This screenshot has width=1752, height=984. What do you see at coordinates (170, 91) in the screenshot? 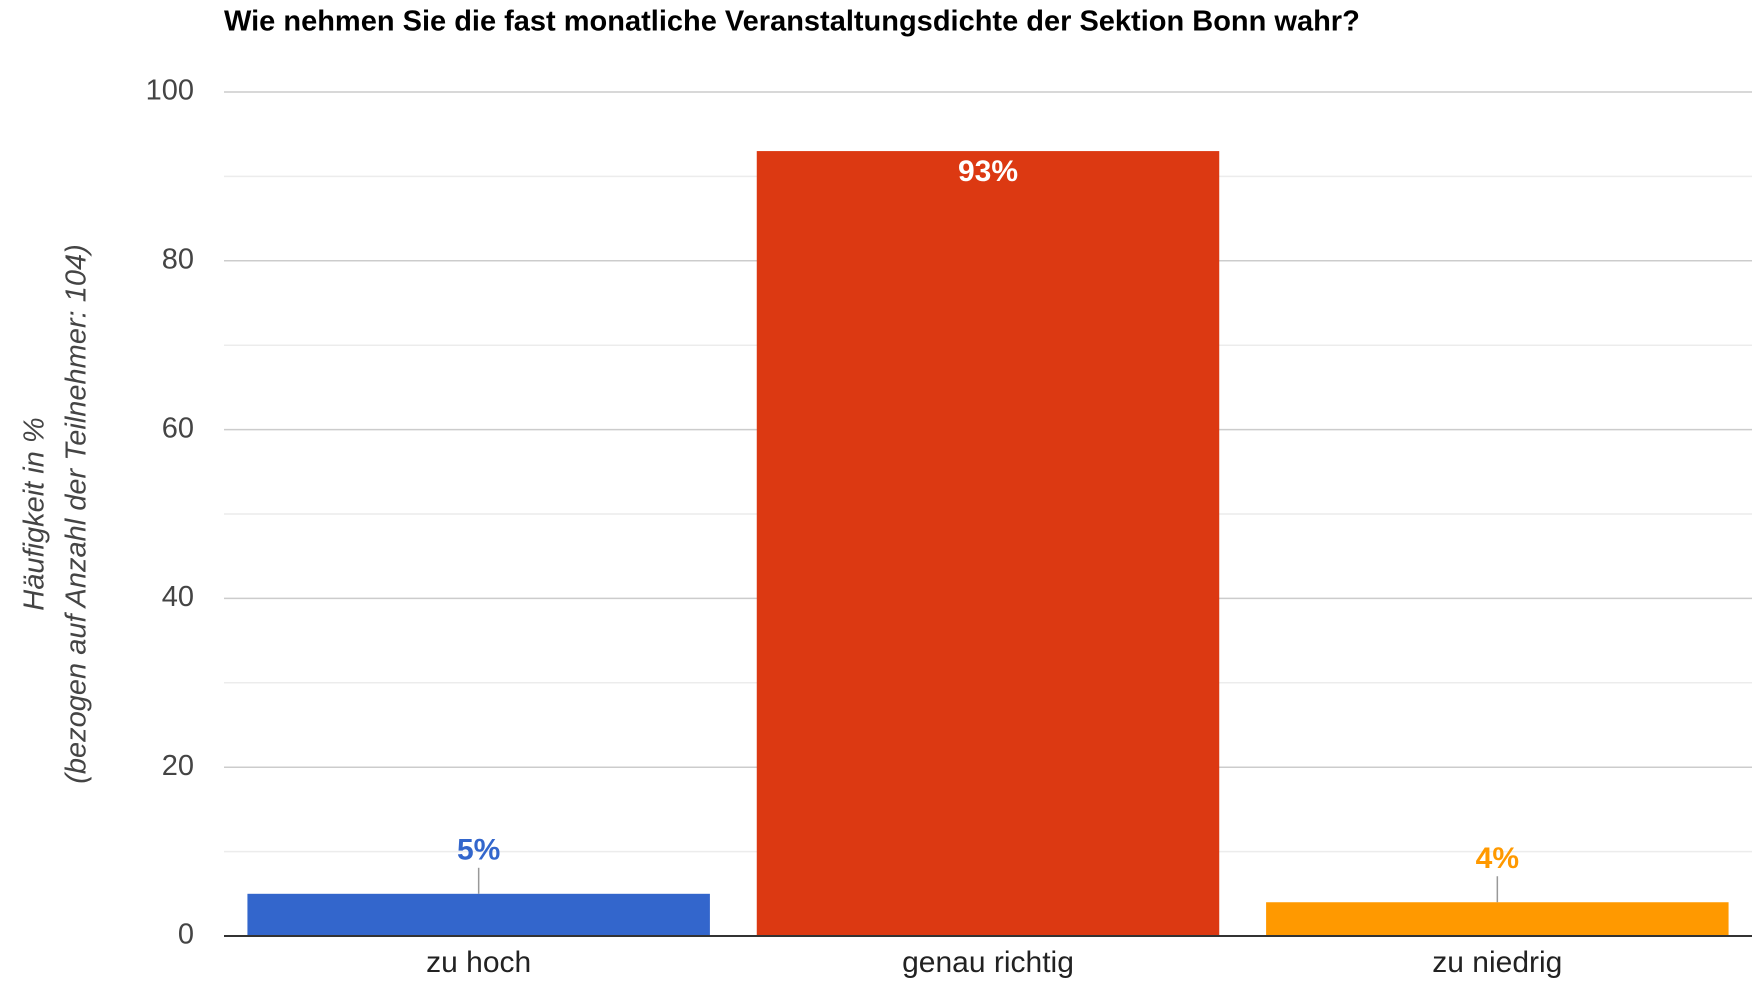
I see `y-tick-label: 100` at bounding box center [170, 91].